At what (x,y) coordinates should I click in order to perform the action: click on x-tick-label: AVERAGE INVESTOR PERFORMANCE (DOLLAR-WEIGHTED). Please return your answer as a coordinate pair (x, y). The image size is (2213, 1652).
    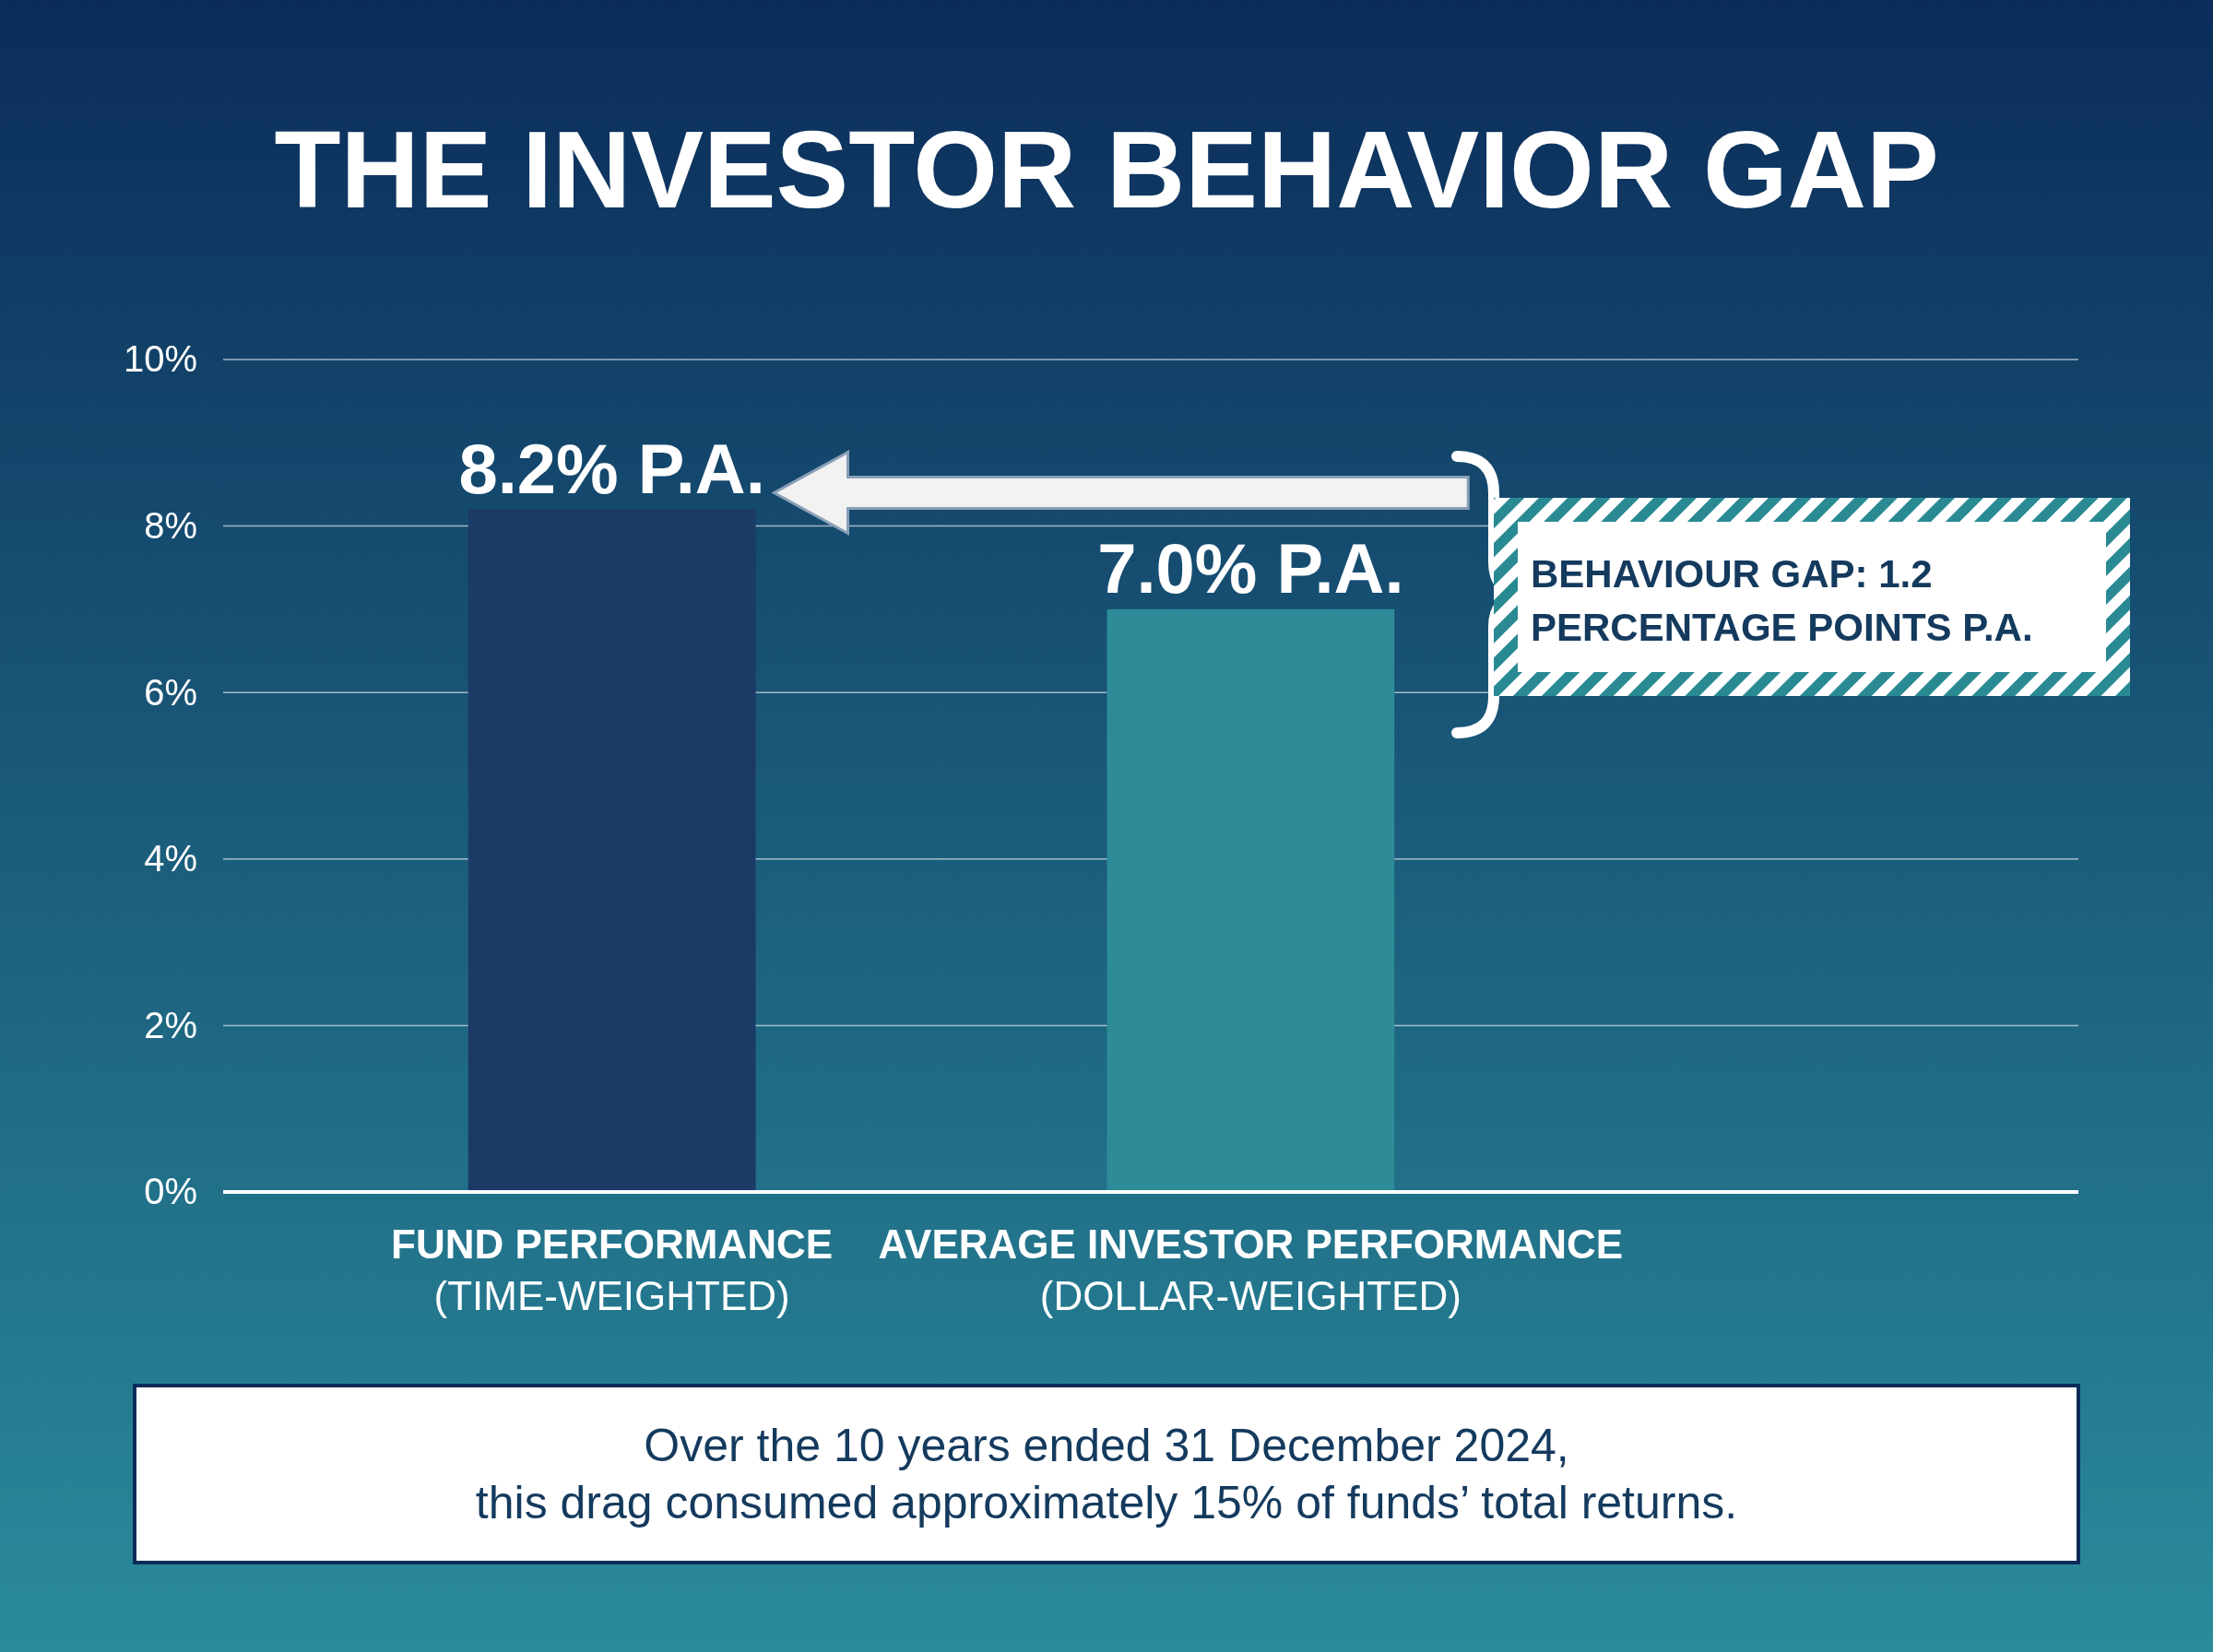
    Looking at the image, I should click on (1251, 1269).